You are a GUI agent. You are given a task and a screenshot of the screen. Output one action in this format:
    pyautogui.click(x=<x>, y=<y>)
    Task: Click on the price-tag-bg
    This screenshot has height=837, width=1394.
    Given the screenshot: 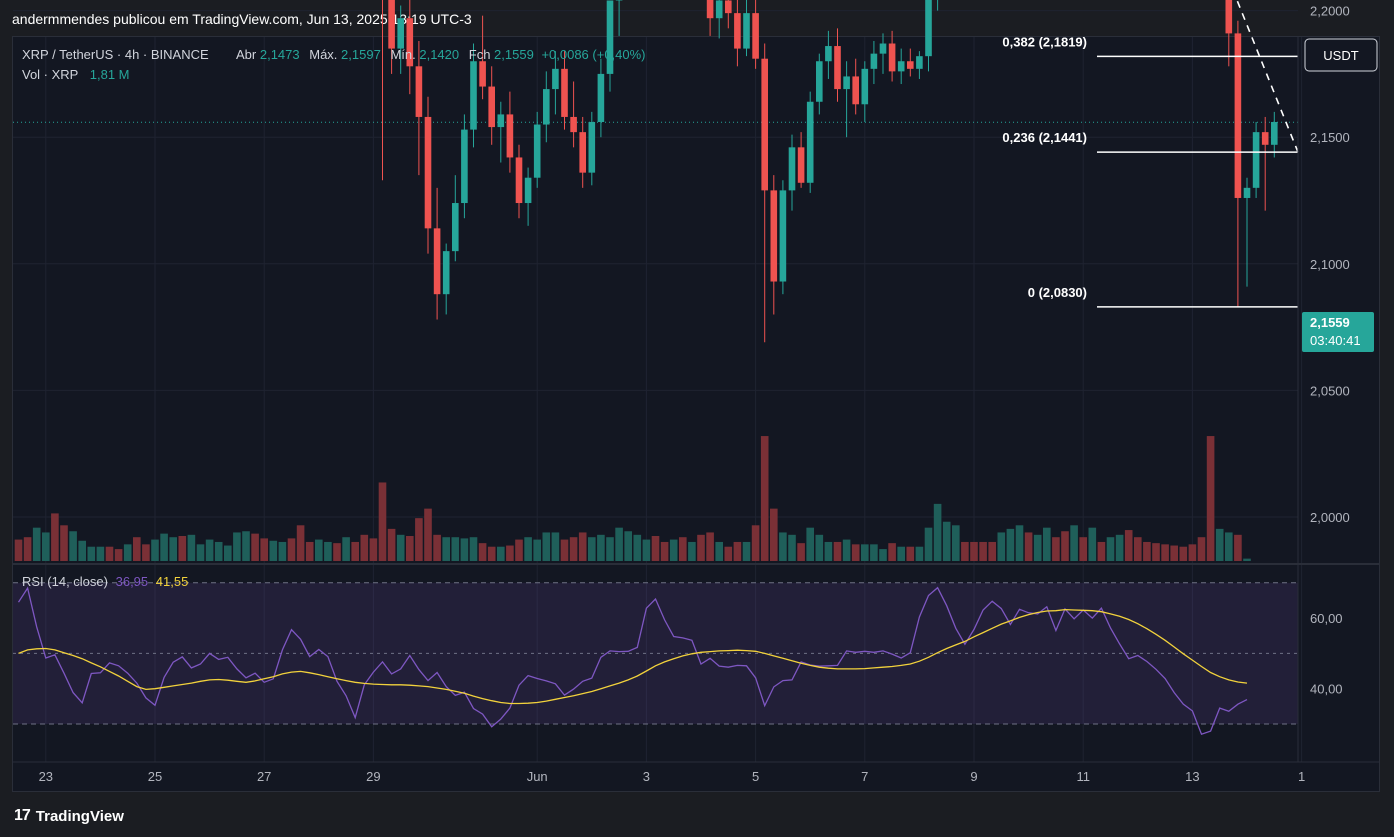 What is the action you would take?
    pyautogui.click(x=1338, y=332)
    